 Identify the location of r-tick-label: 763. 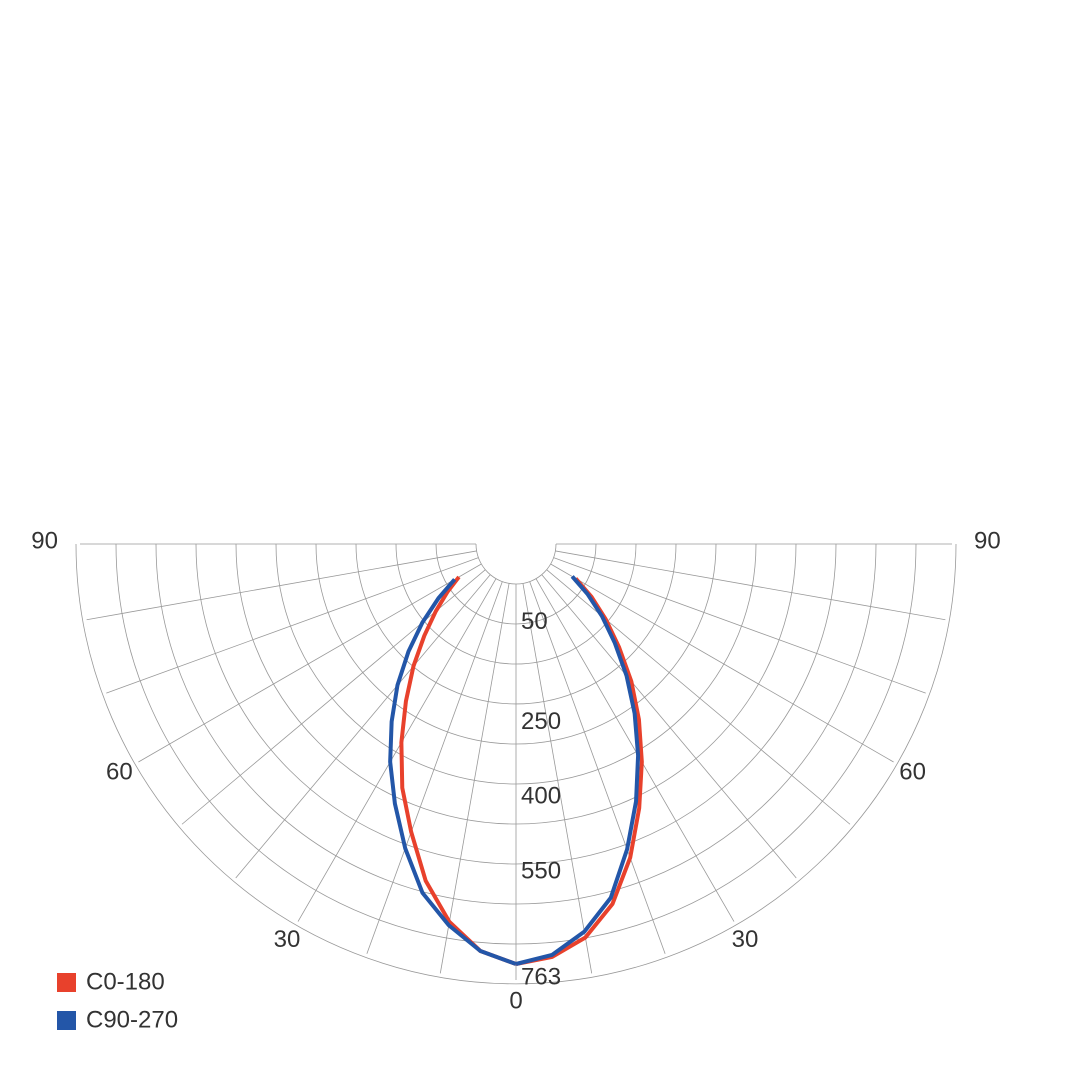
(541, 976).